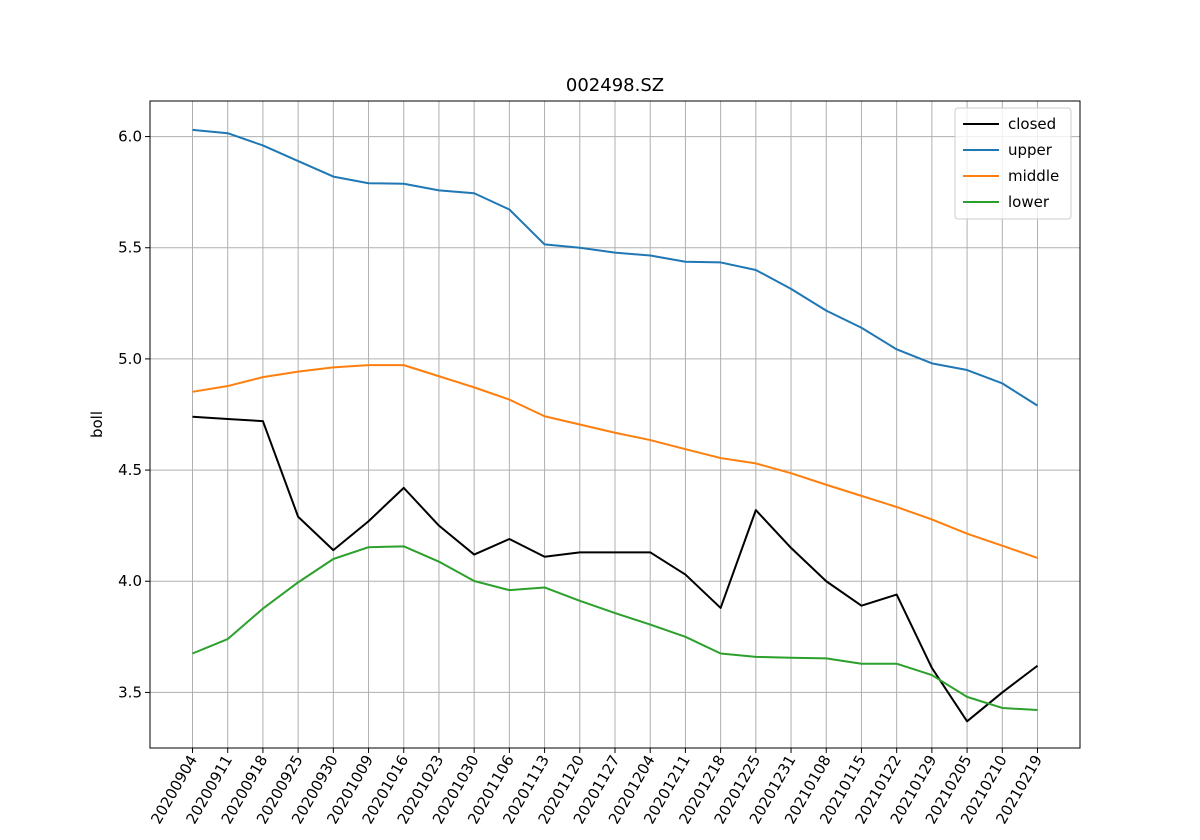 This screenshot has width=1200, height=840. Describe the element at coordinates (130, 470) in the screenshot. I see `y-tick-label: 4.5` at that location.